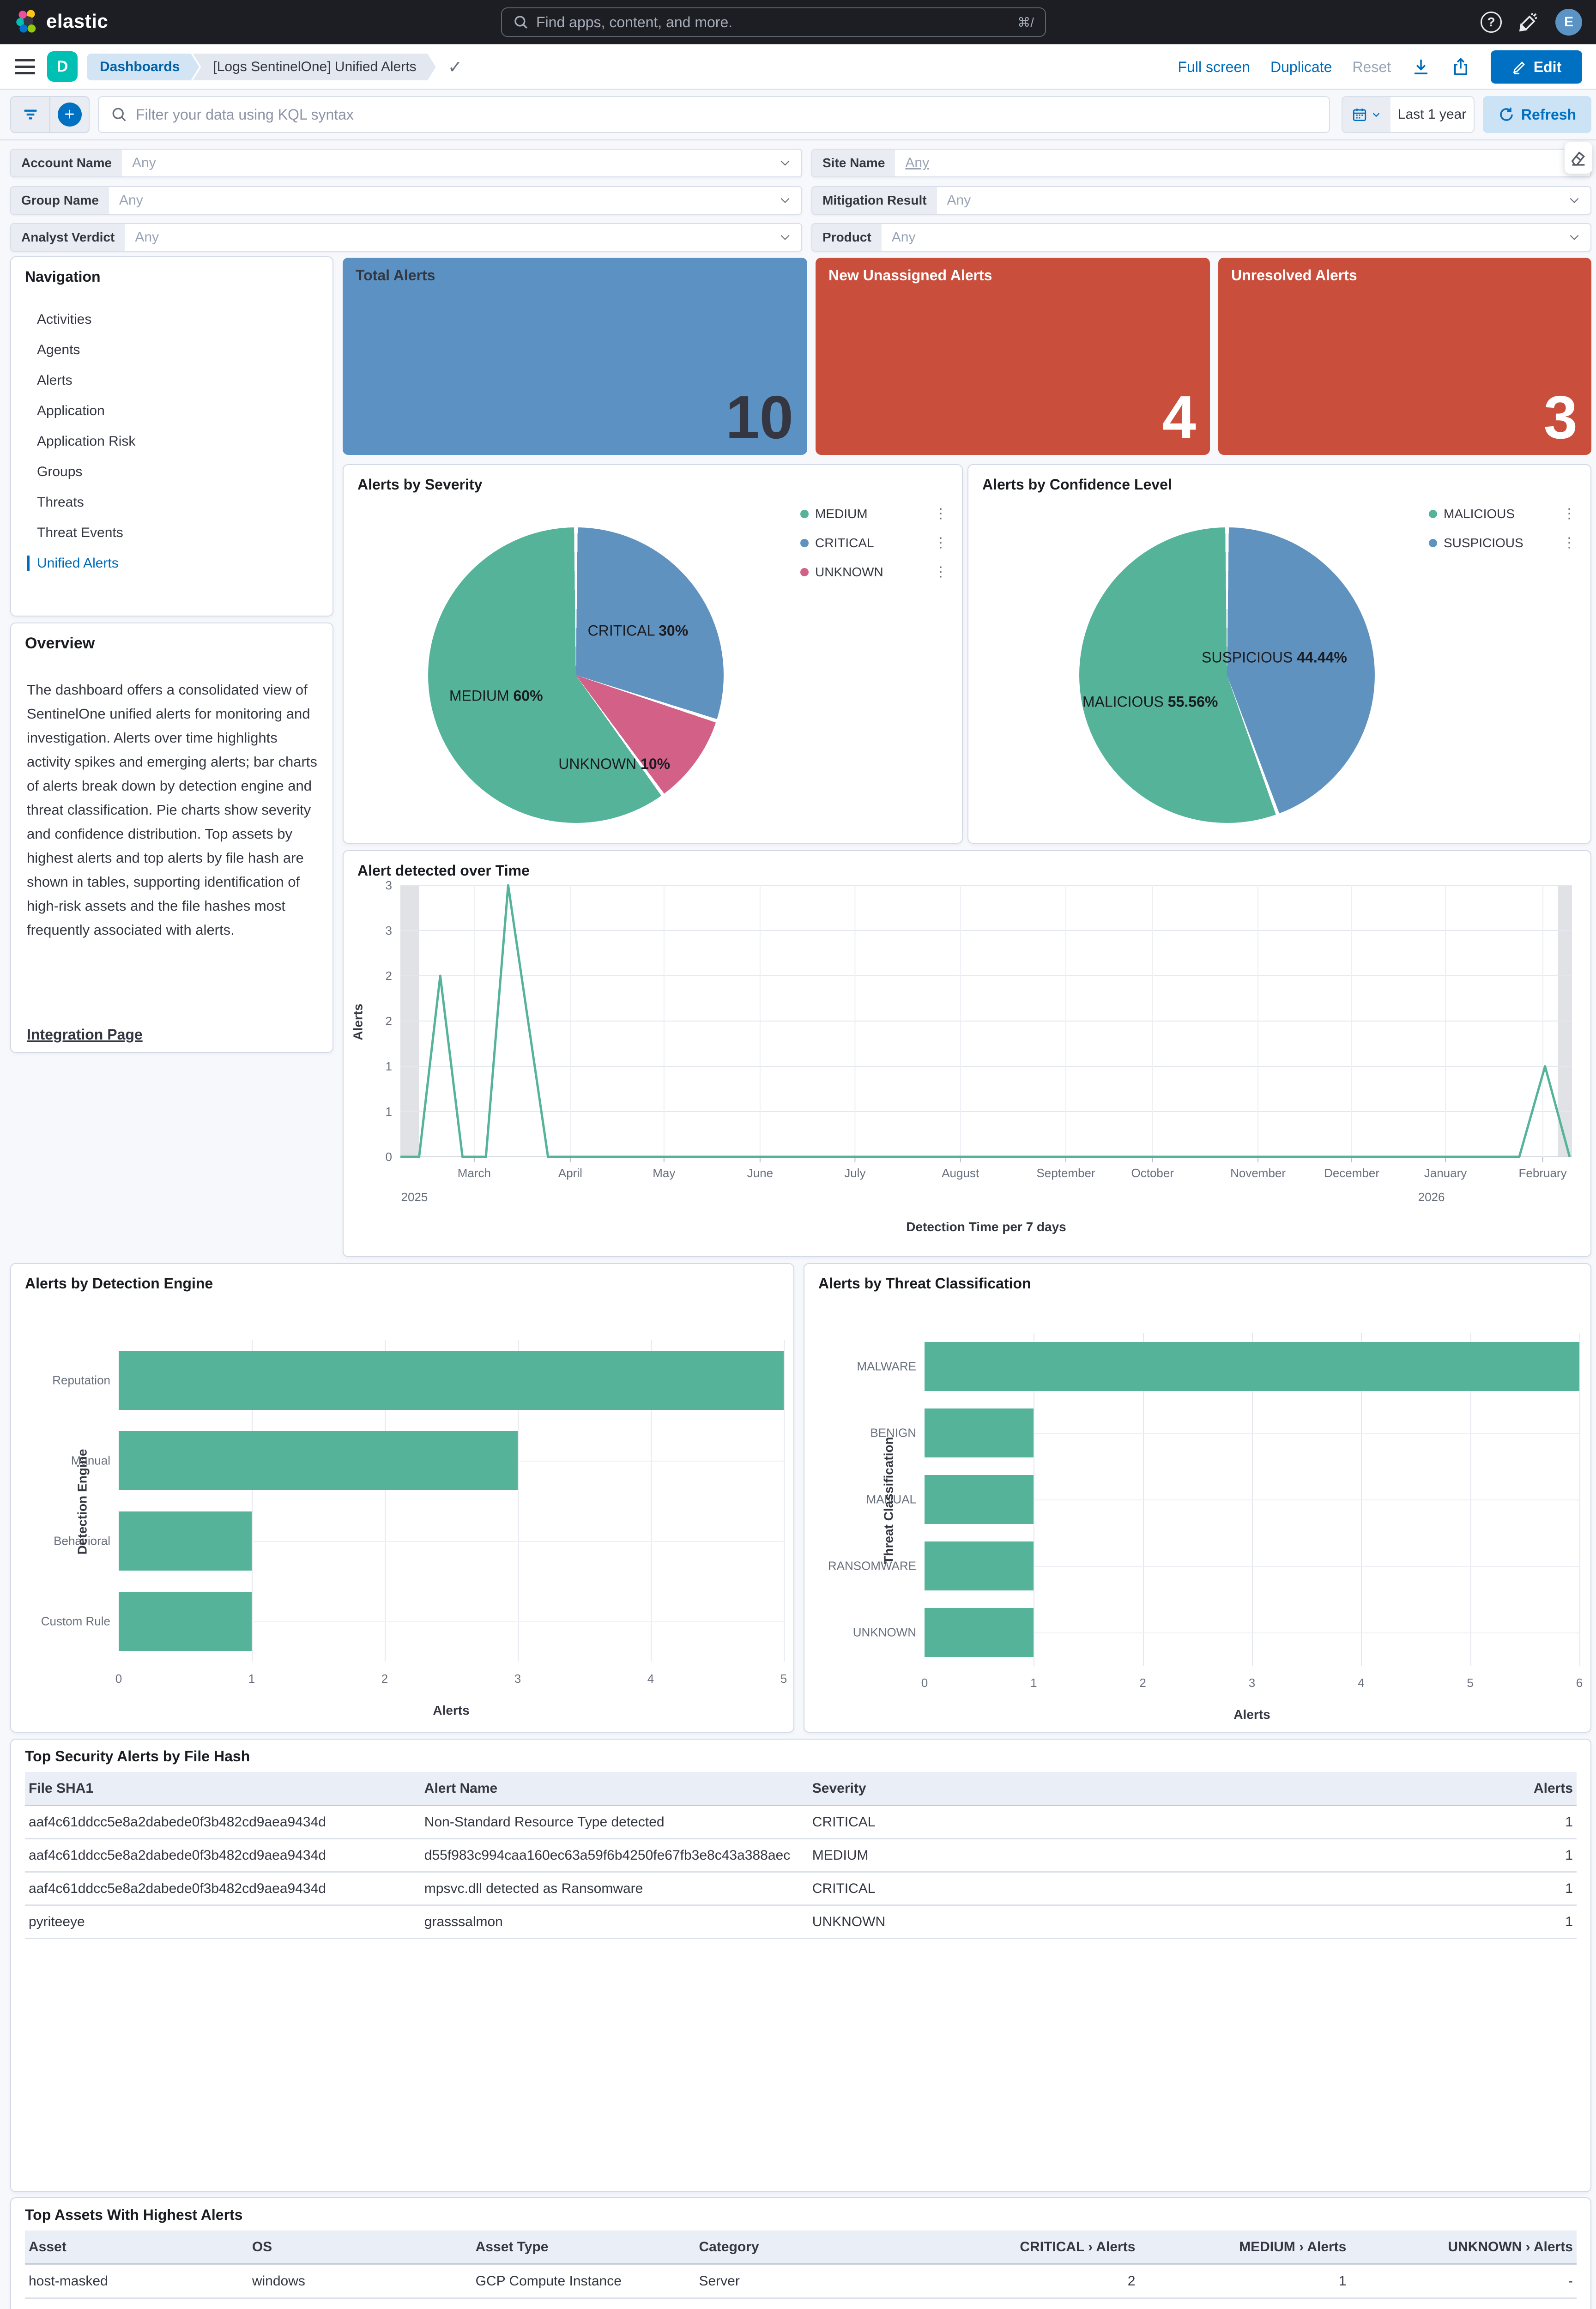 The image size is (1596, 2309). What do you see at coordinates (1491, 22) in the screenshot?
I see `help-icon: ?` at bounding box center [1491, 22].